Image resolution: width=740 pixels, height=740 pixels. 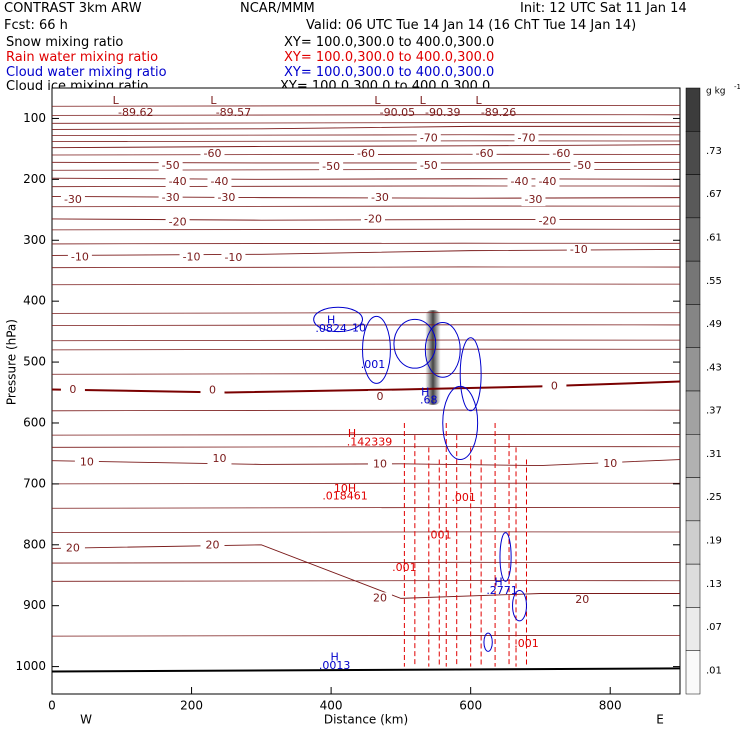 What do you see at coordinates (30, 666) in the screenshot?
I see `y-tick-label: 1000` at bounding box center [30, 666].